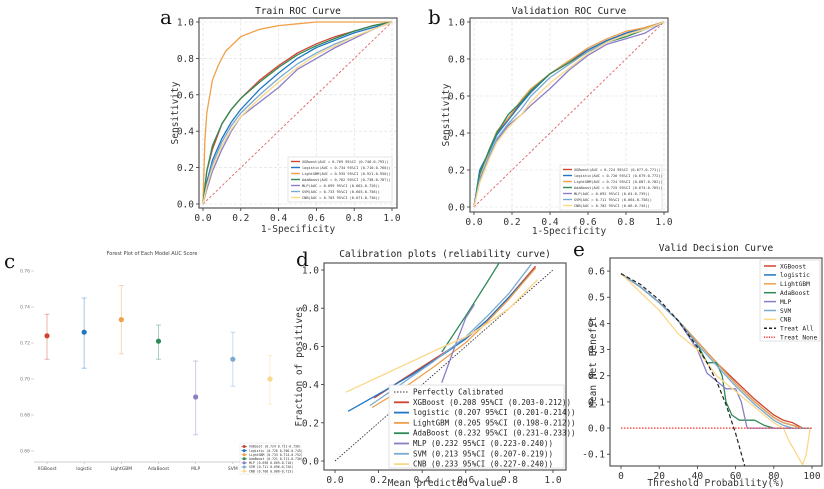 The image size is (824, 489). Describe the element at coordinates (233, 469) in the screenshot. I see `x-tick-label: SVM` at that location.